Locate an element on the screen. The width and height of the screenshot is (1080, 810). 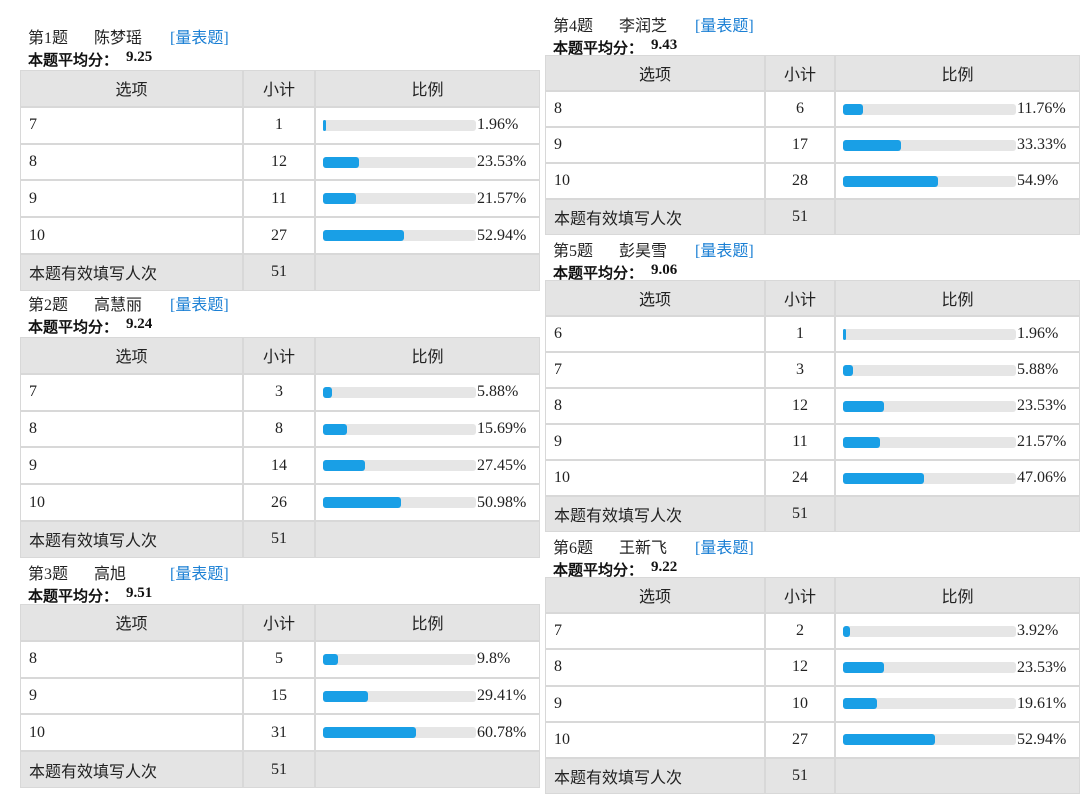
percent-label: 11.76% is located at coordinates (1041, 108).